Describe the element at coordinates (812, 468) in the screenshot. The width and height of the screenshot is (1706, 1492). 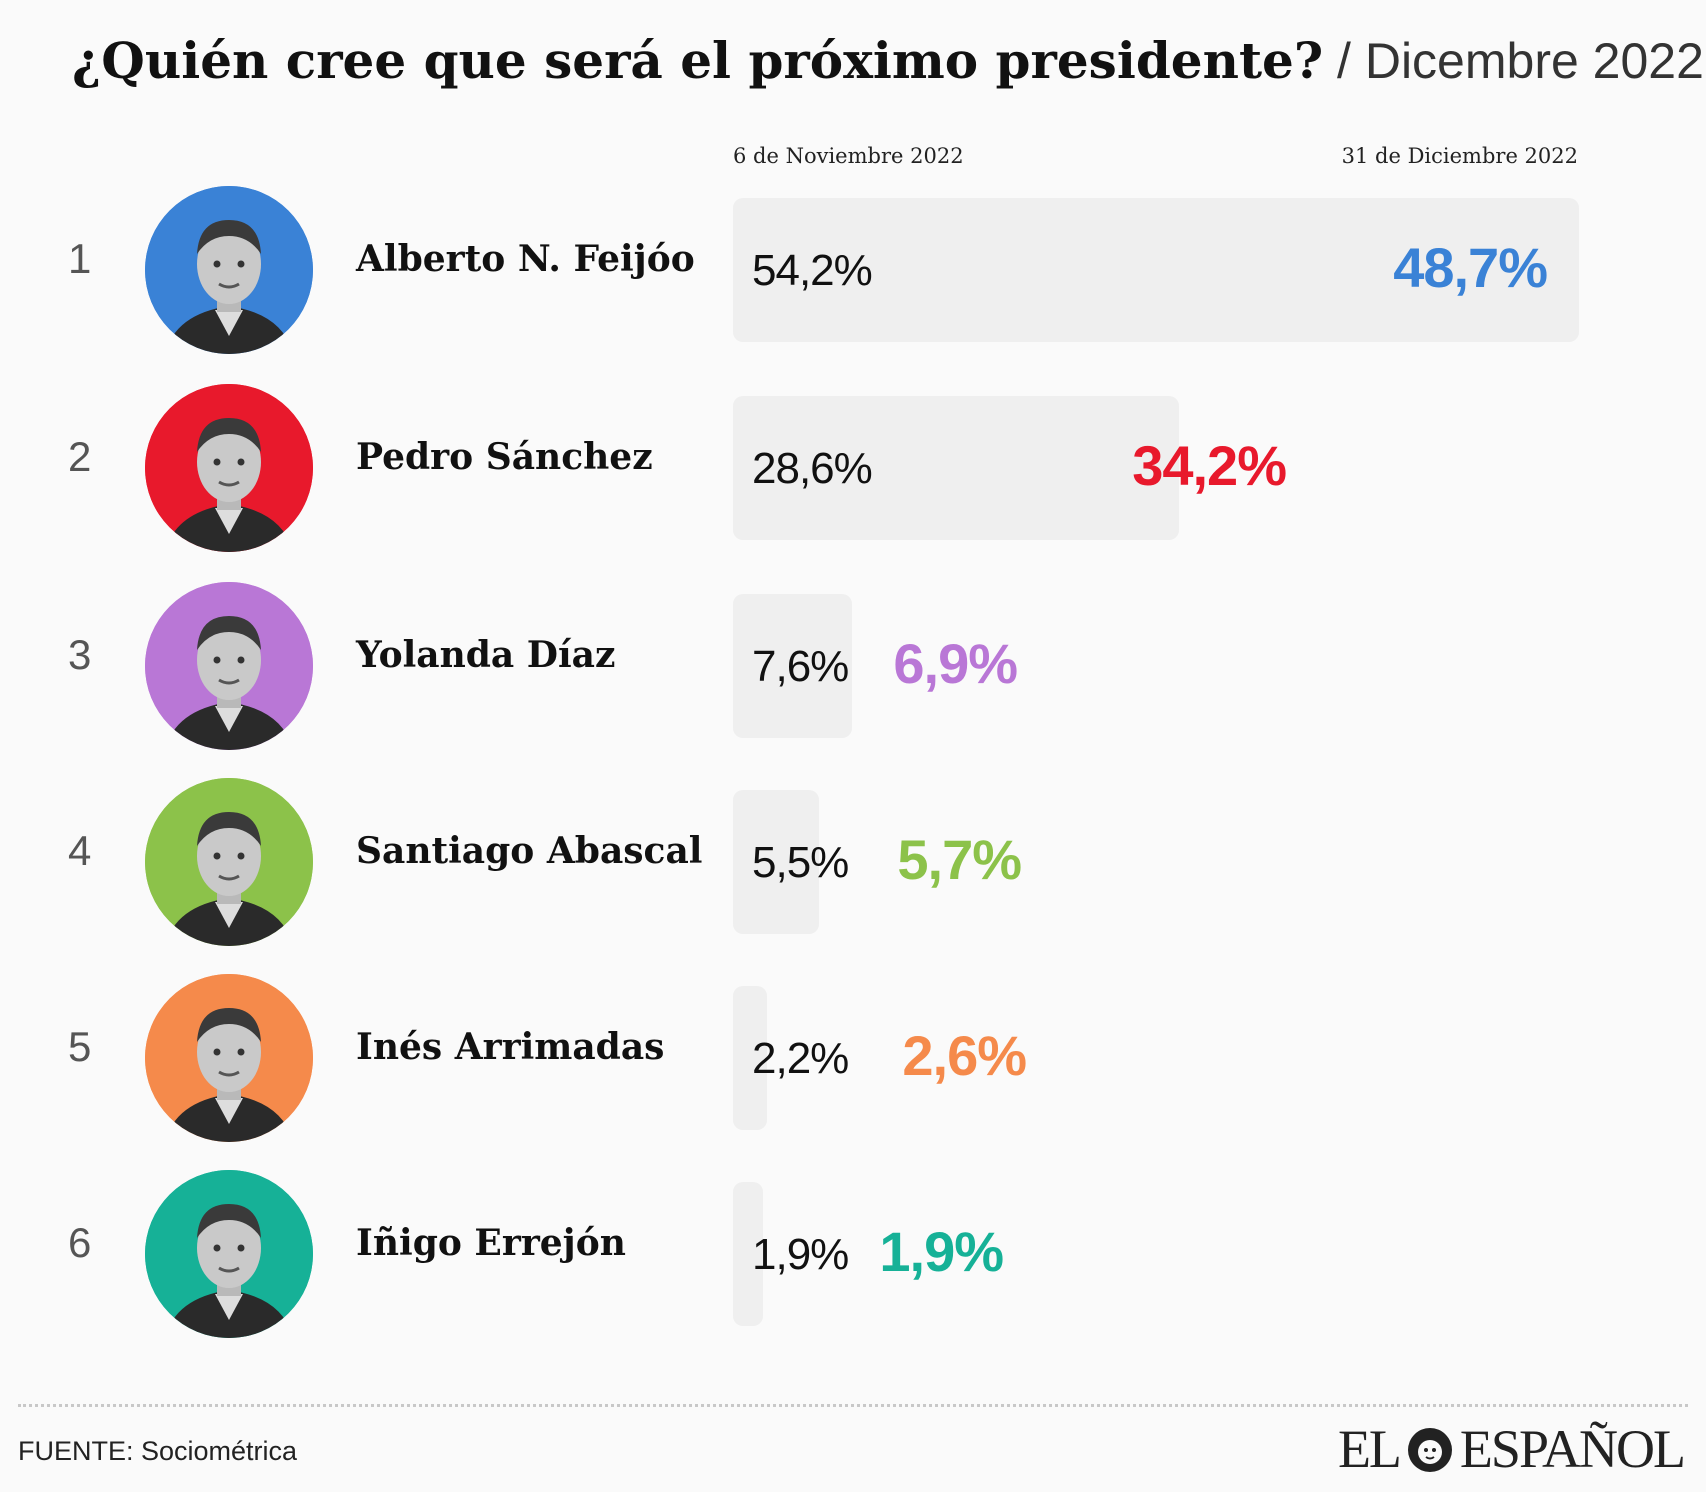
I see `value-november: 28,6%` at that location.